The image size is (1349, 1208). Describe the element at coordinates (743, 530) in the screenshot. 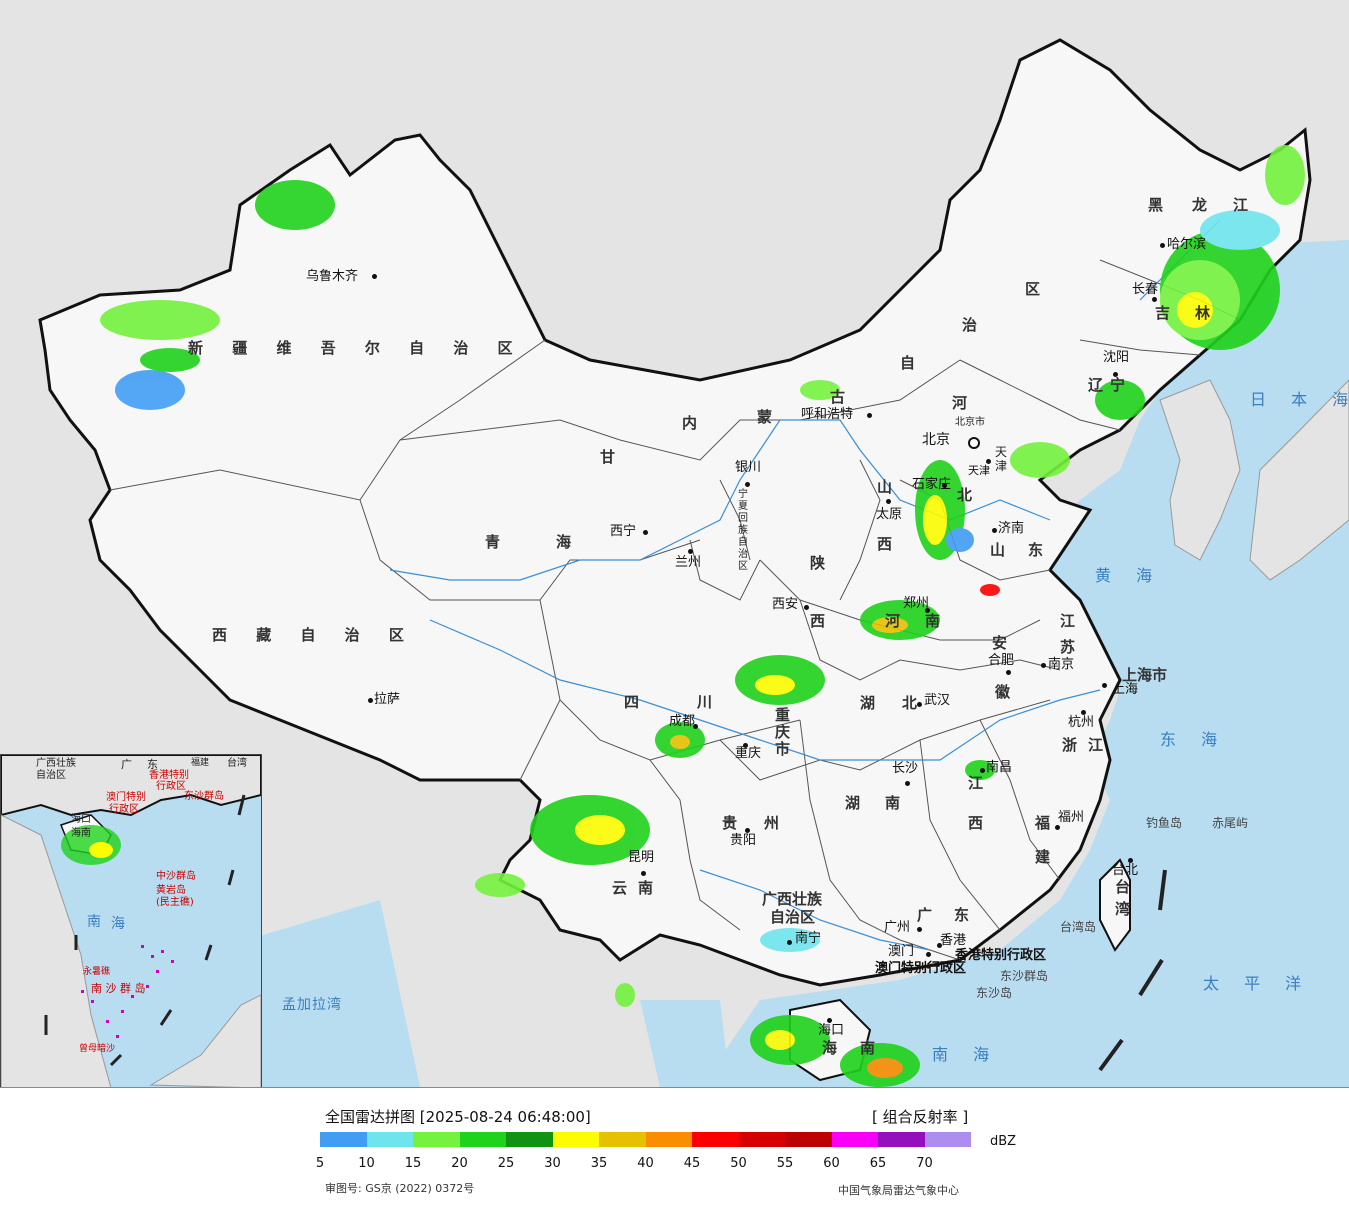

I see `label-ningxia-4: 族` at that location.